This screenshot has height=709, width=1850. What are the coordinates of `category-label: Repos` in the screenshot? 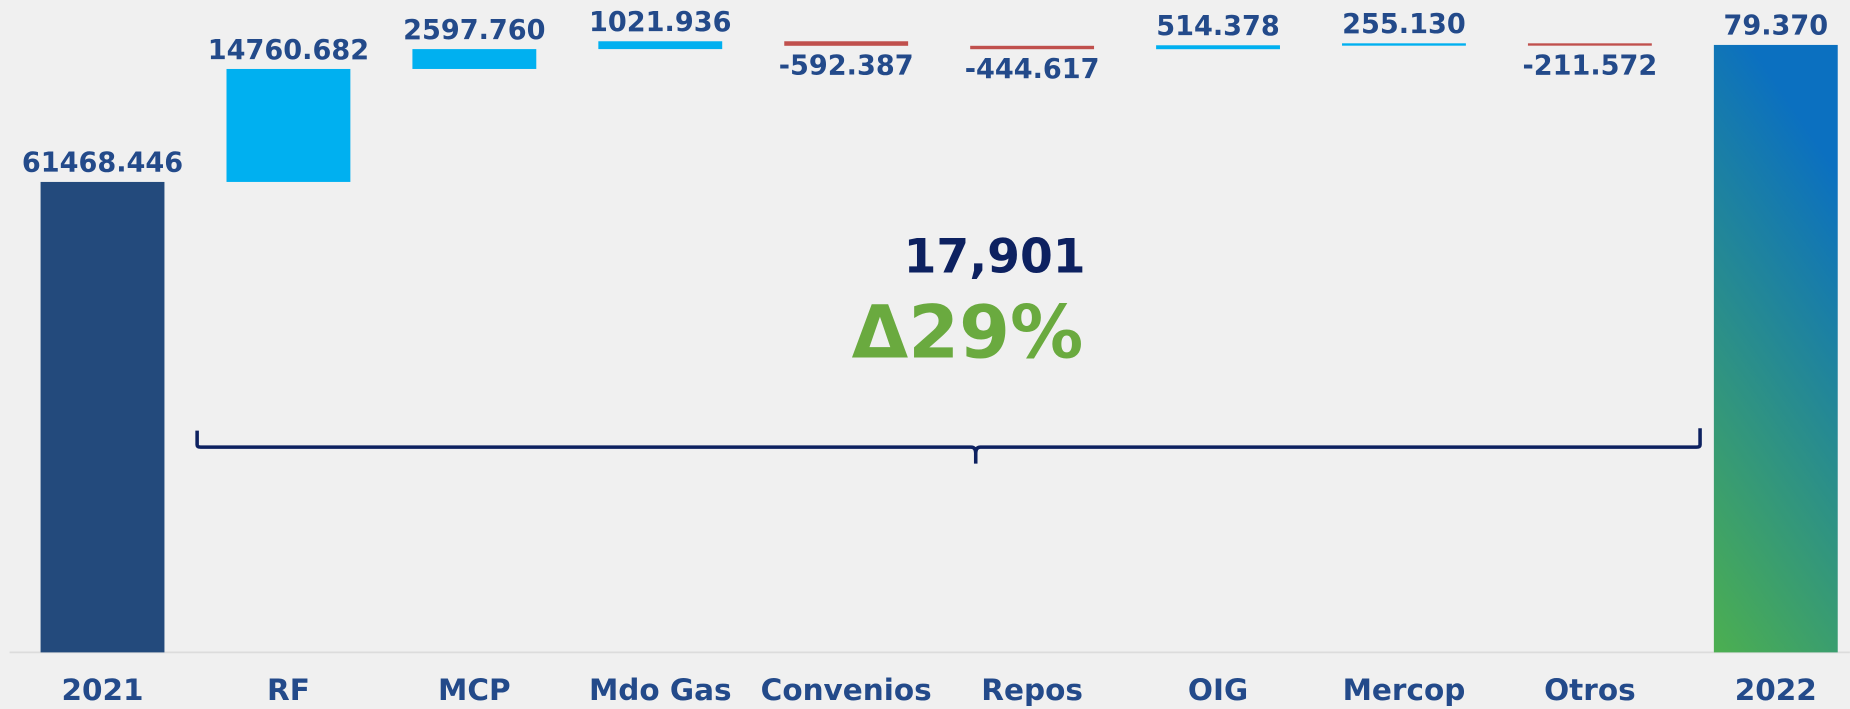 It's located at (1032, 690).